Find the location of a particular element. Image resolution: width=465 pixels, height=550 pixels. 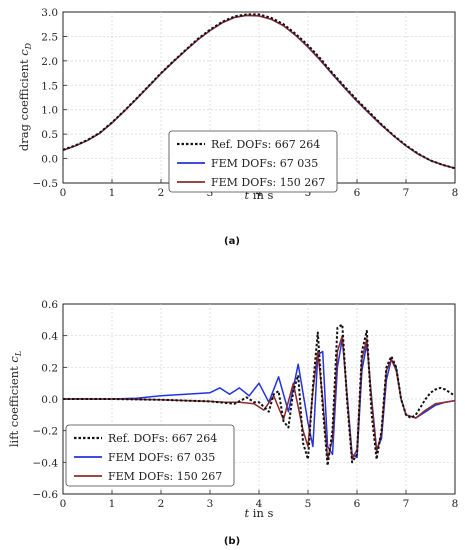

x-axis-label: t in s is located at coordinates (259, 513).